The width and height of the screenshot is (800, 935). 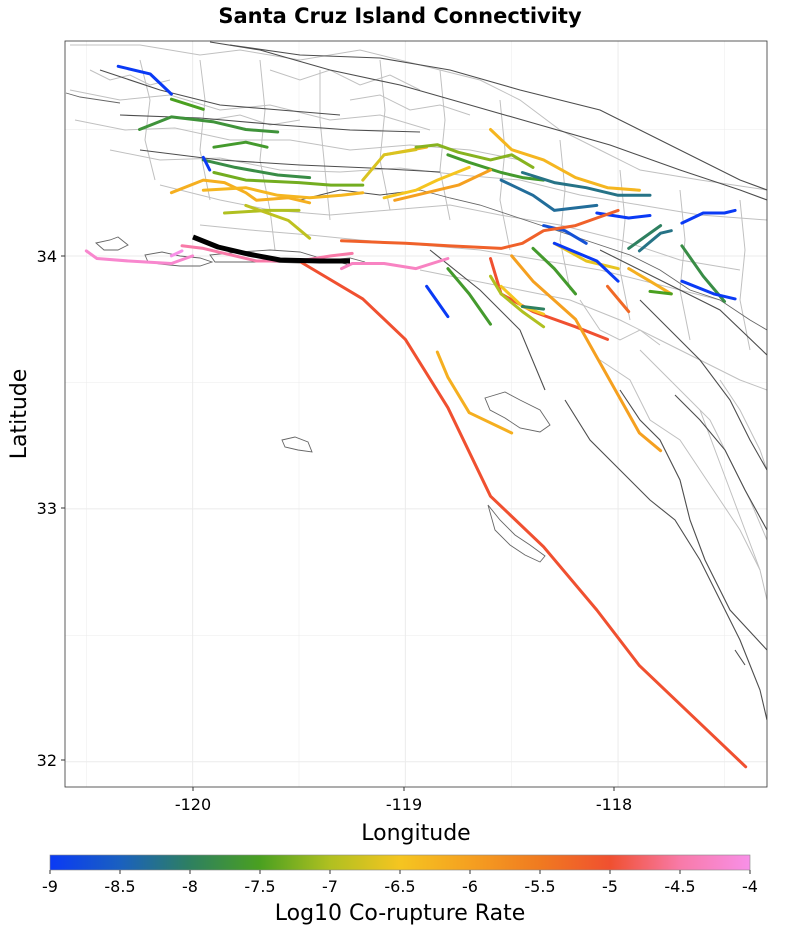 What do you see at coordinates (259, 886) in the screenshot?
I see `colorbar-tick-label: -7.5` at bounding box center [259, 886].